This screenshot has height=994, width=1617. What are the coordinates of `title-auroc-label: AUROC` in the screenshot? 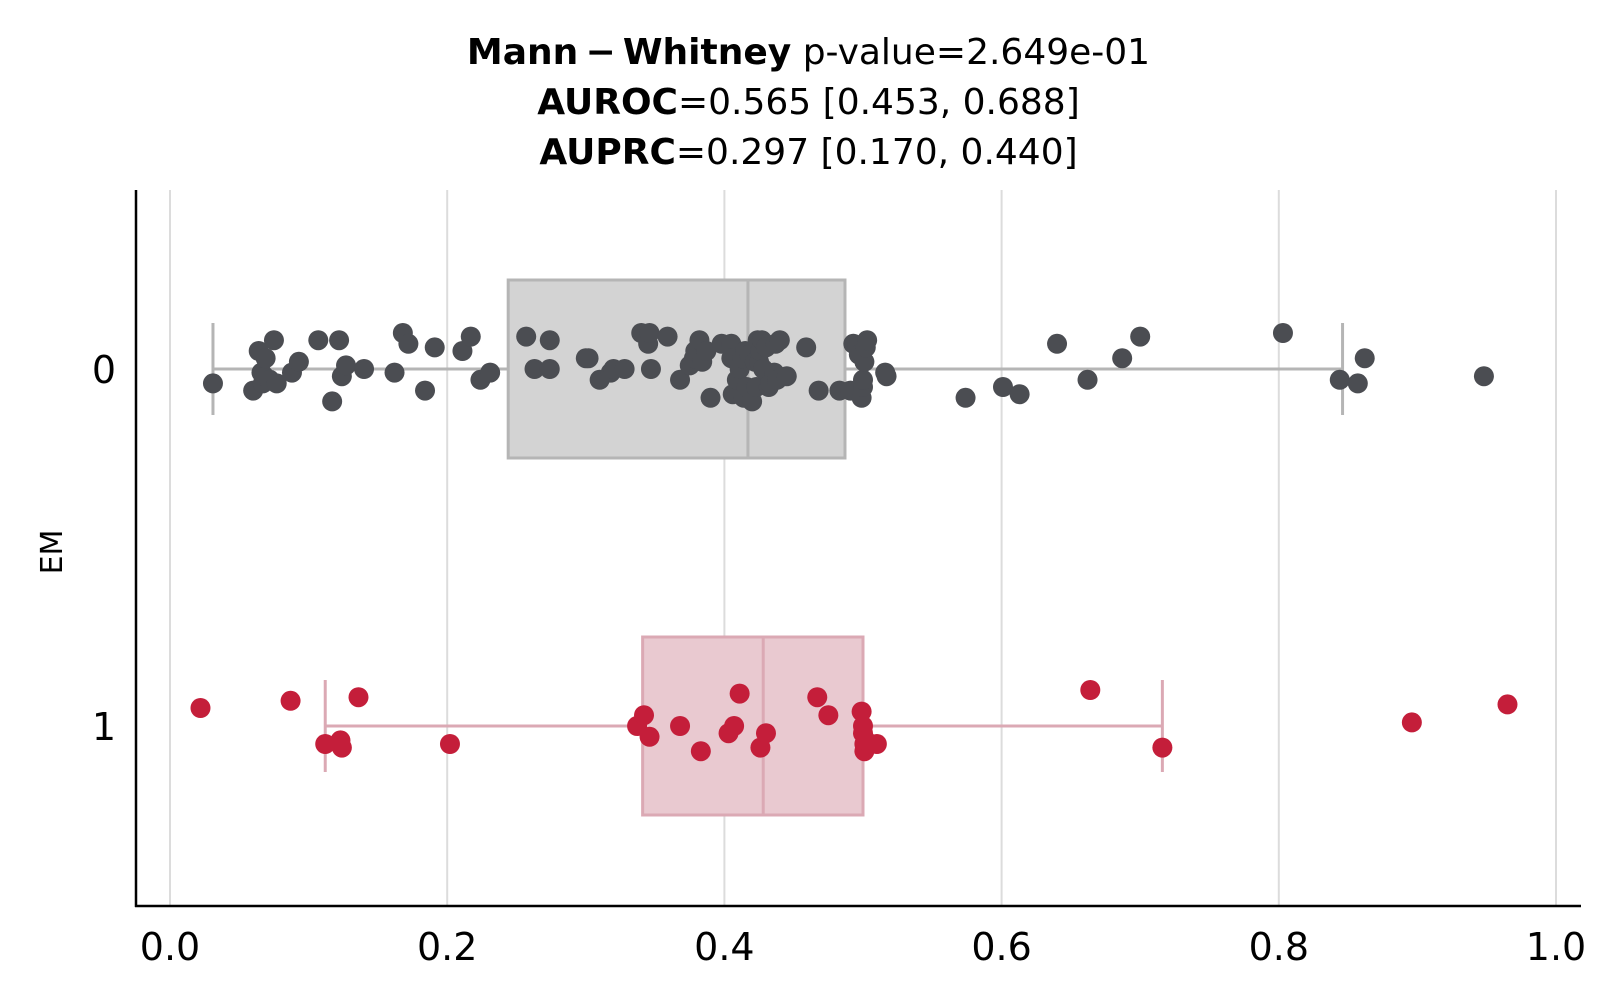 It's located at (607, 102).